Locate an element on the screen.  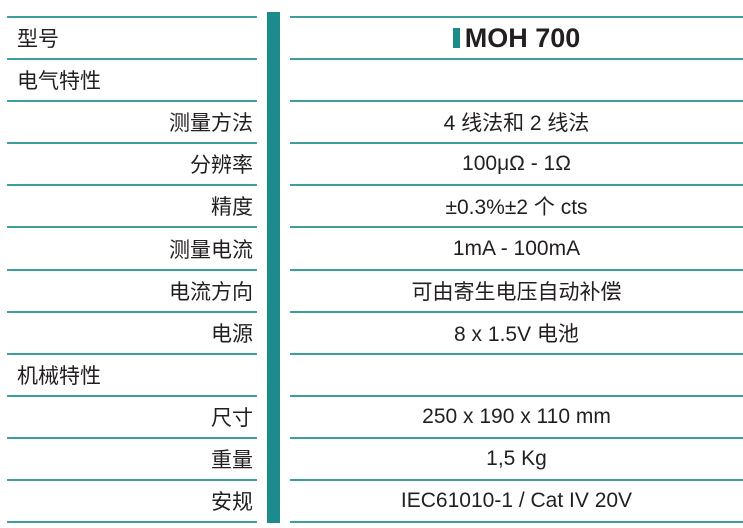
spec-label: 尺寸 is located at coordinates (132, 418).